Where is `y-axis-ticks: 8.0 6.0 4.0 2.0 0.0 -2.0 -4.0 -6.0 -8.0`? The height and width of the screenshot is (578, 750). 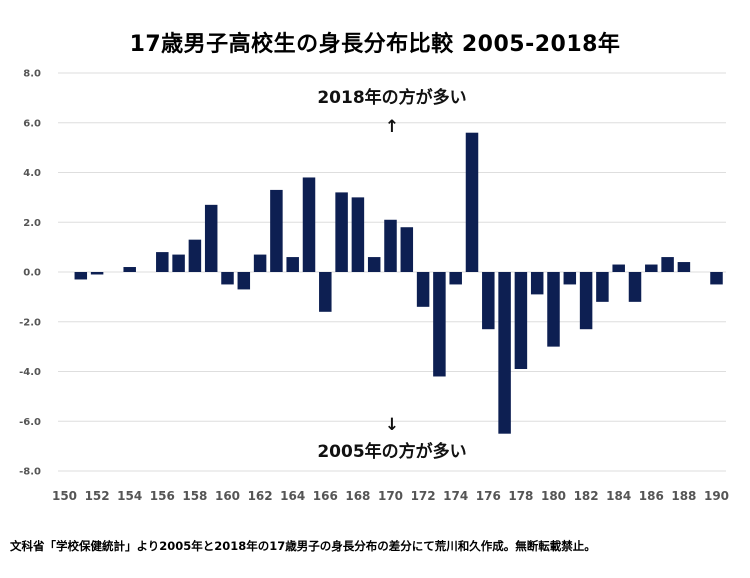
y-axis-ticks: 8.0 6.0 4.0 2.0 0.0 -2.0 -4.0 -6.0 -8.0 is located at coordinates (30, 273).